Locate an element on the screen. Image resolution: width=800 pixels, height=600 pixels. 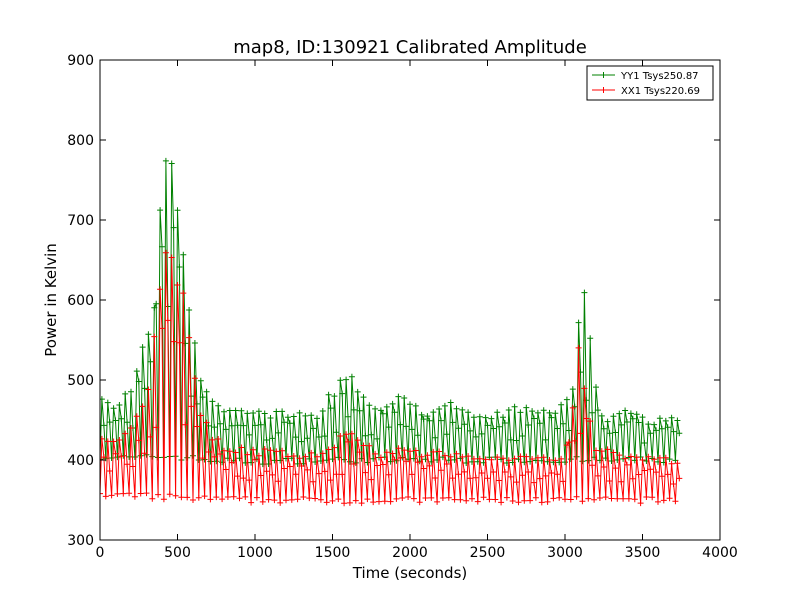
y-tick-label: 300 is located at coordinates (80, 541).